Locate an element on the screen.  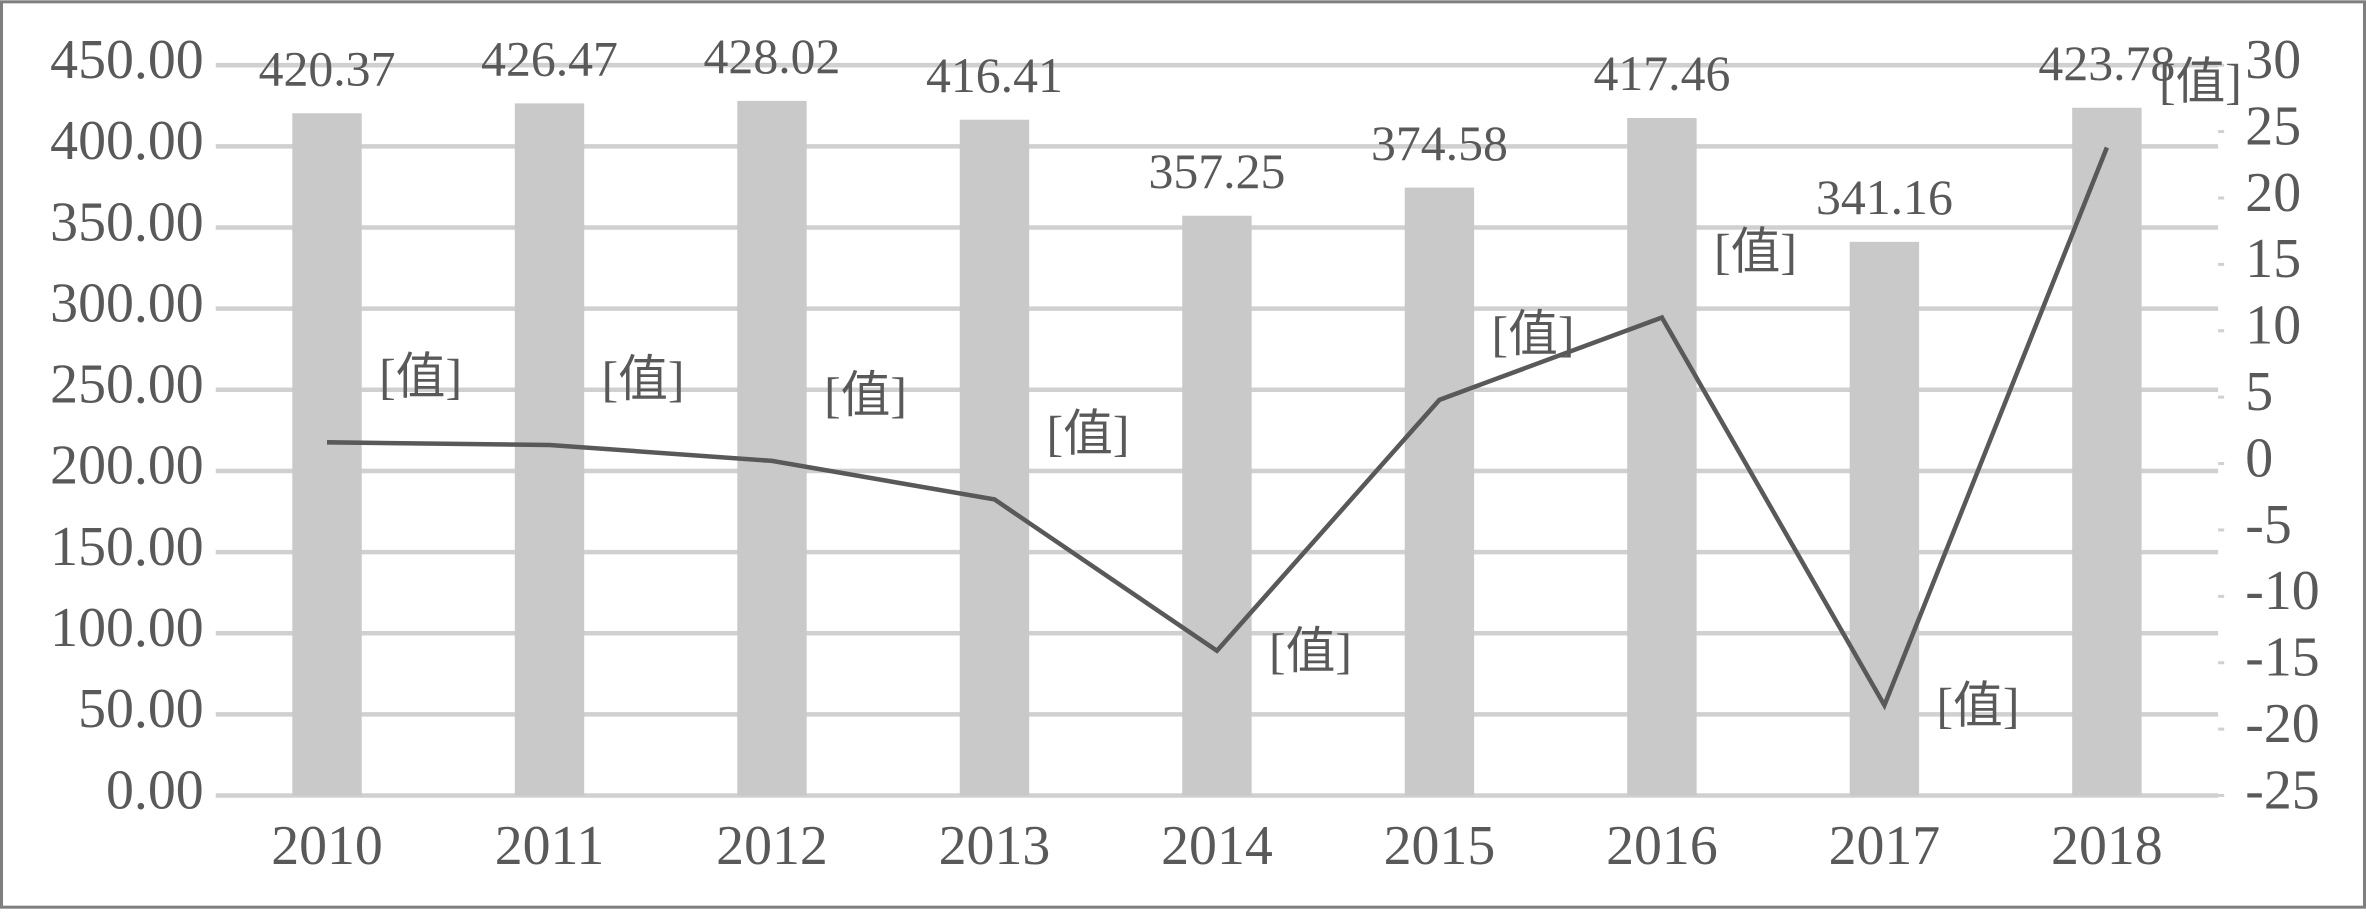
y2-tick-label: 10 is located at coordinates (2273, 326).